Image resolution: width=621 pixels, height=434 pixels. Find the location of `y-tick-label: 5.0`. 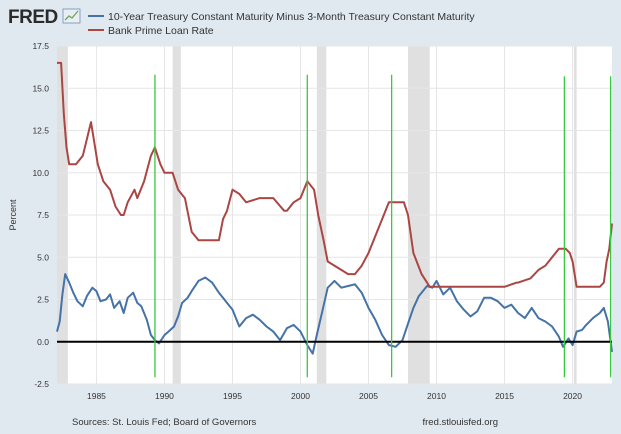

y-tick-label: 5.0 is located at coordinates (43, 257).